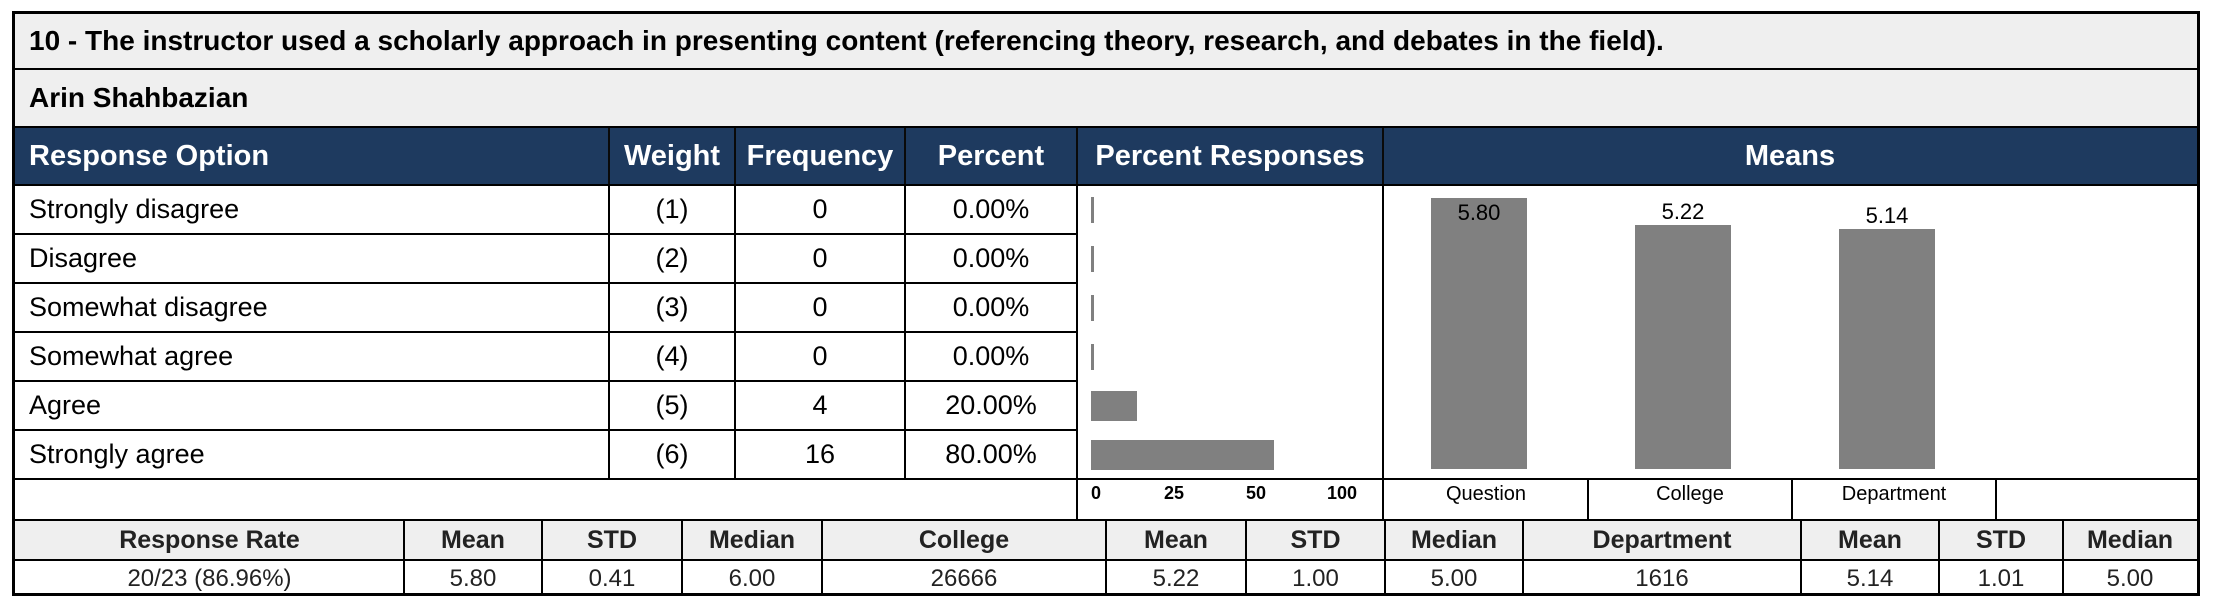 This screenshot has height=610, width=2214. What do you see at coordinates (752, 540) in the screenshot?
I see `summary-header-median: Median` at bounding box center [752, 540].